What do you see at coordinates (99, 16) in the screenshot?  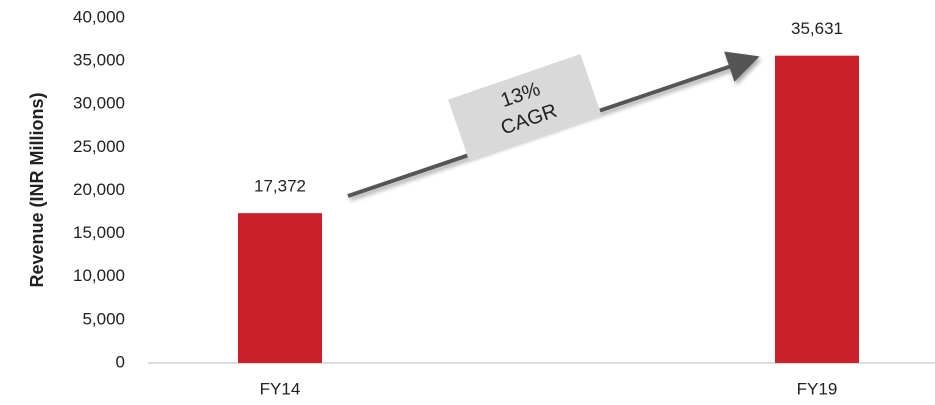 I see `y-tick-label: 40,000` at bounding box center [99, 16].